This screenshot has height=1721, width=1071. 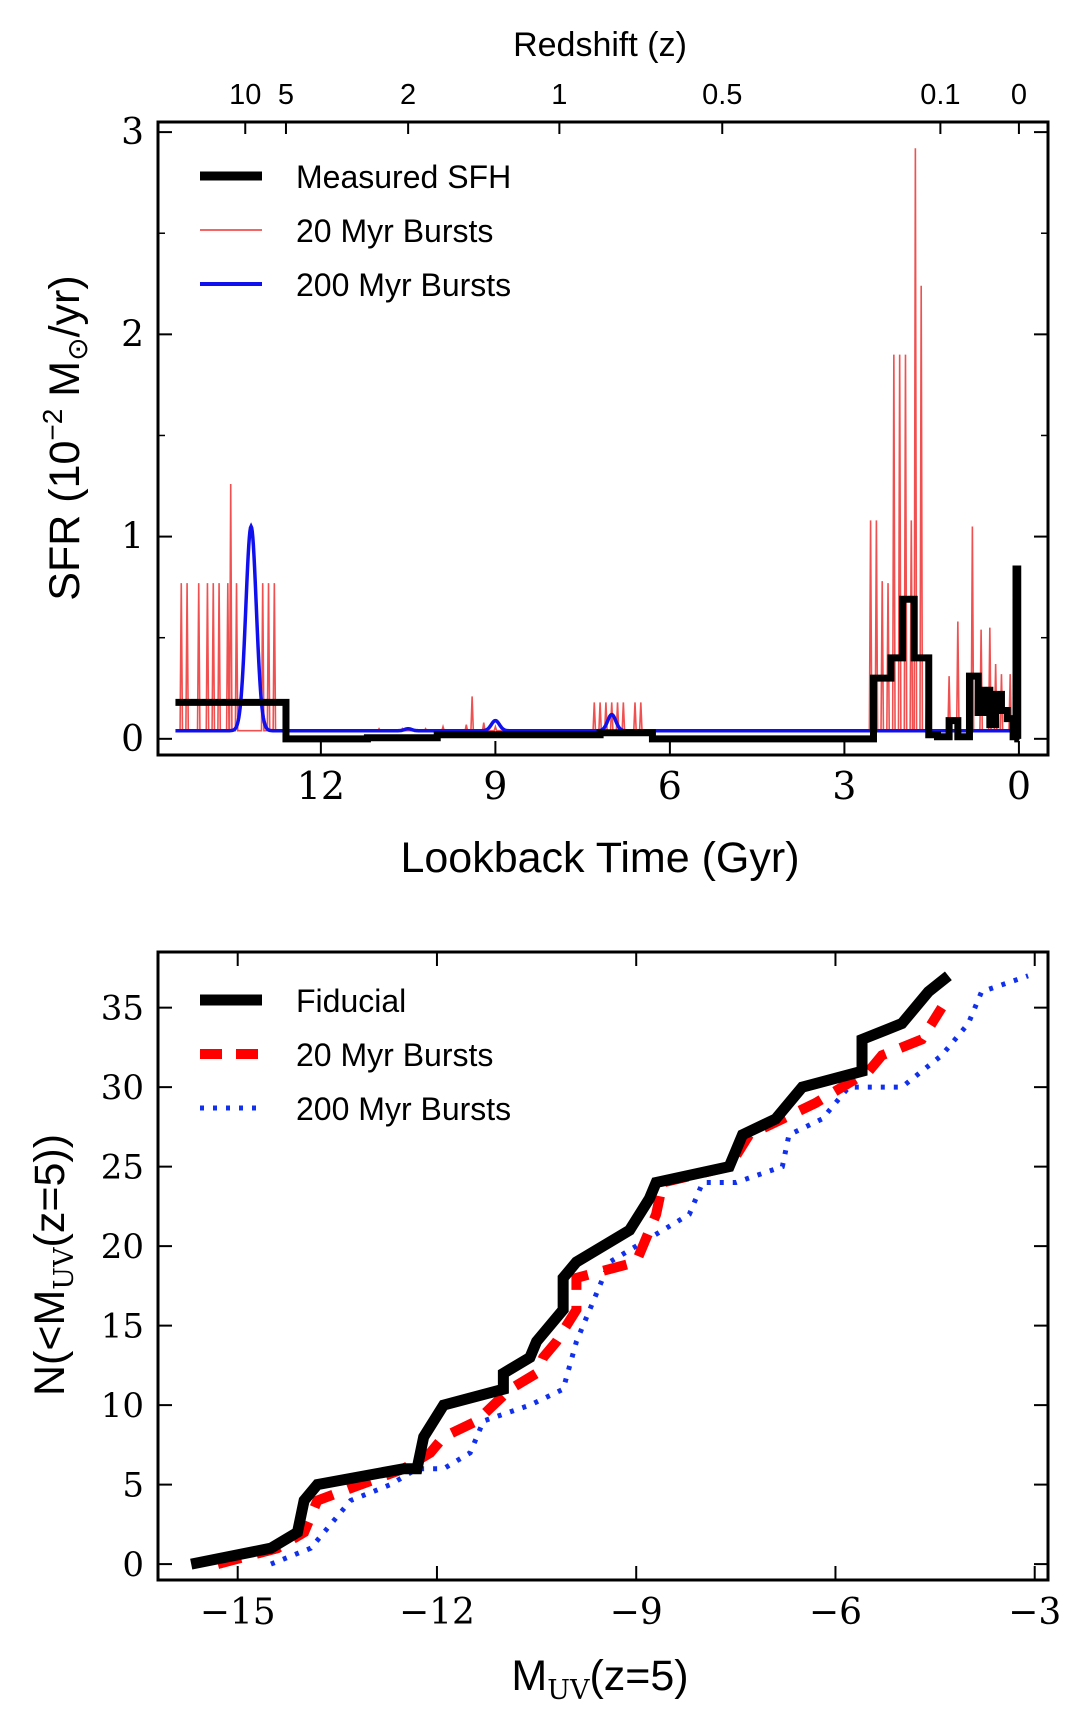 I want to click on redshift-tick-label: 0, so click(x=1019, y=95).